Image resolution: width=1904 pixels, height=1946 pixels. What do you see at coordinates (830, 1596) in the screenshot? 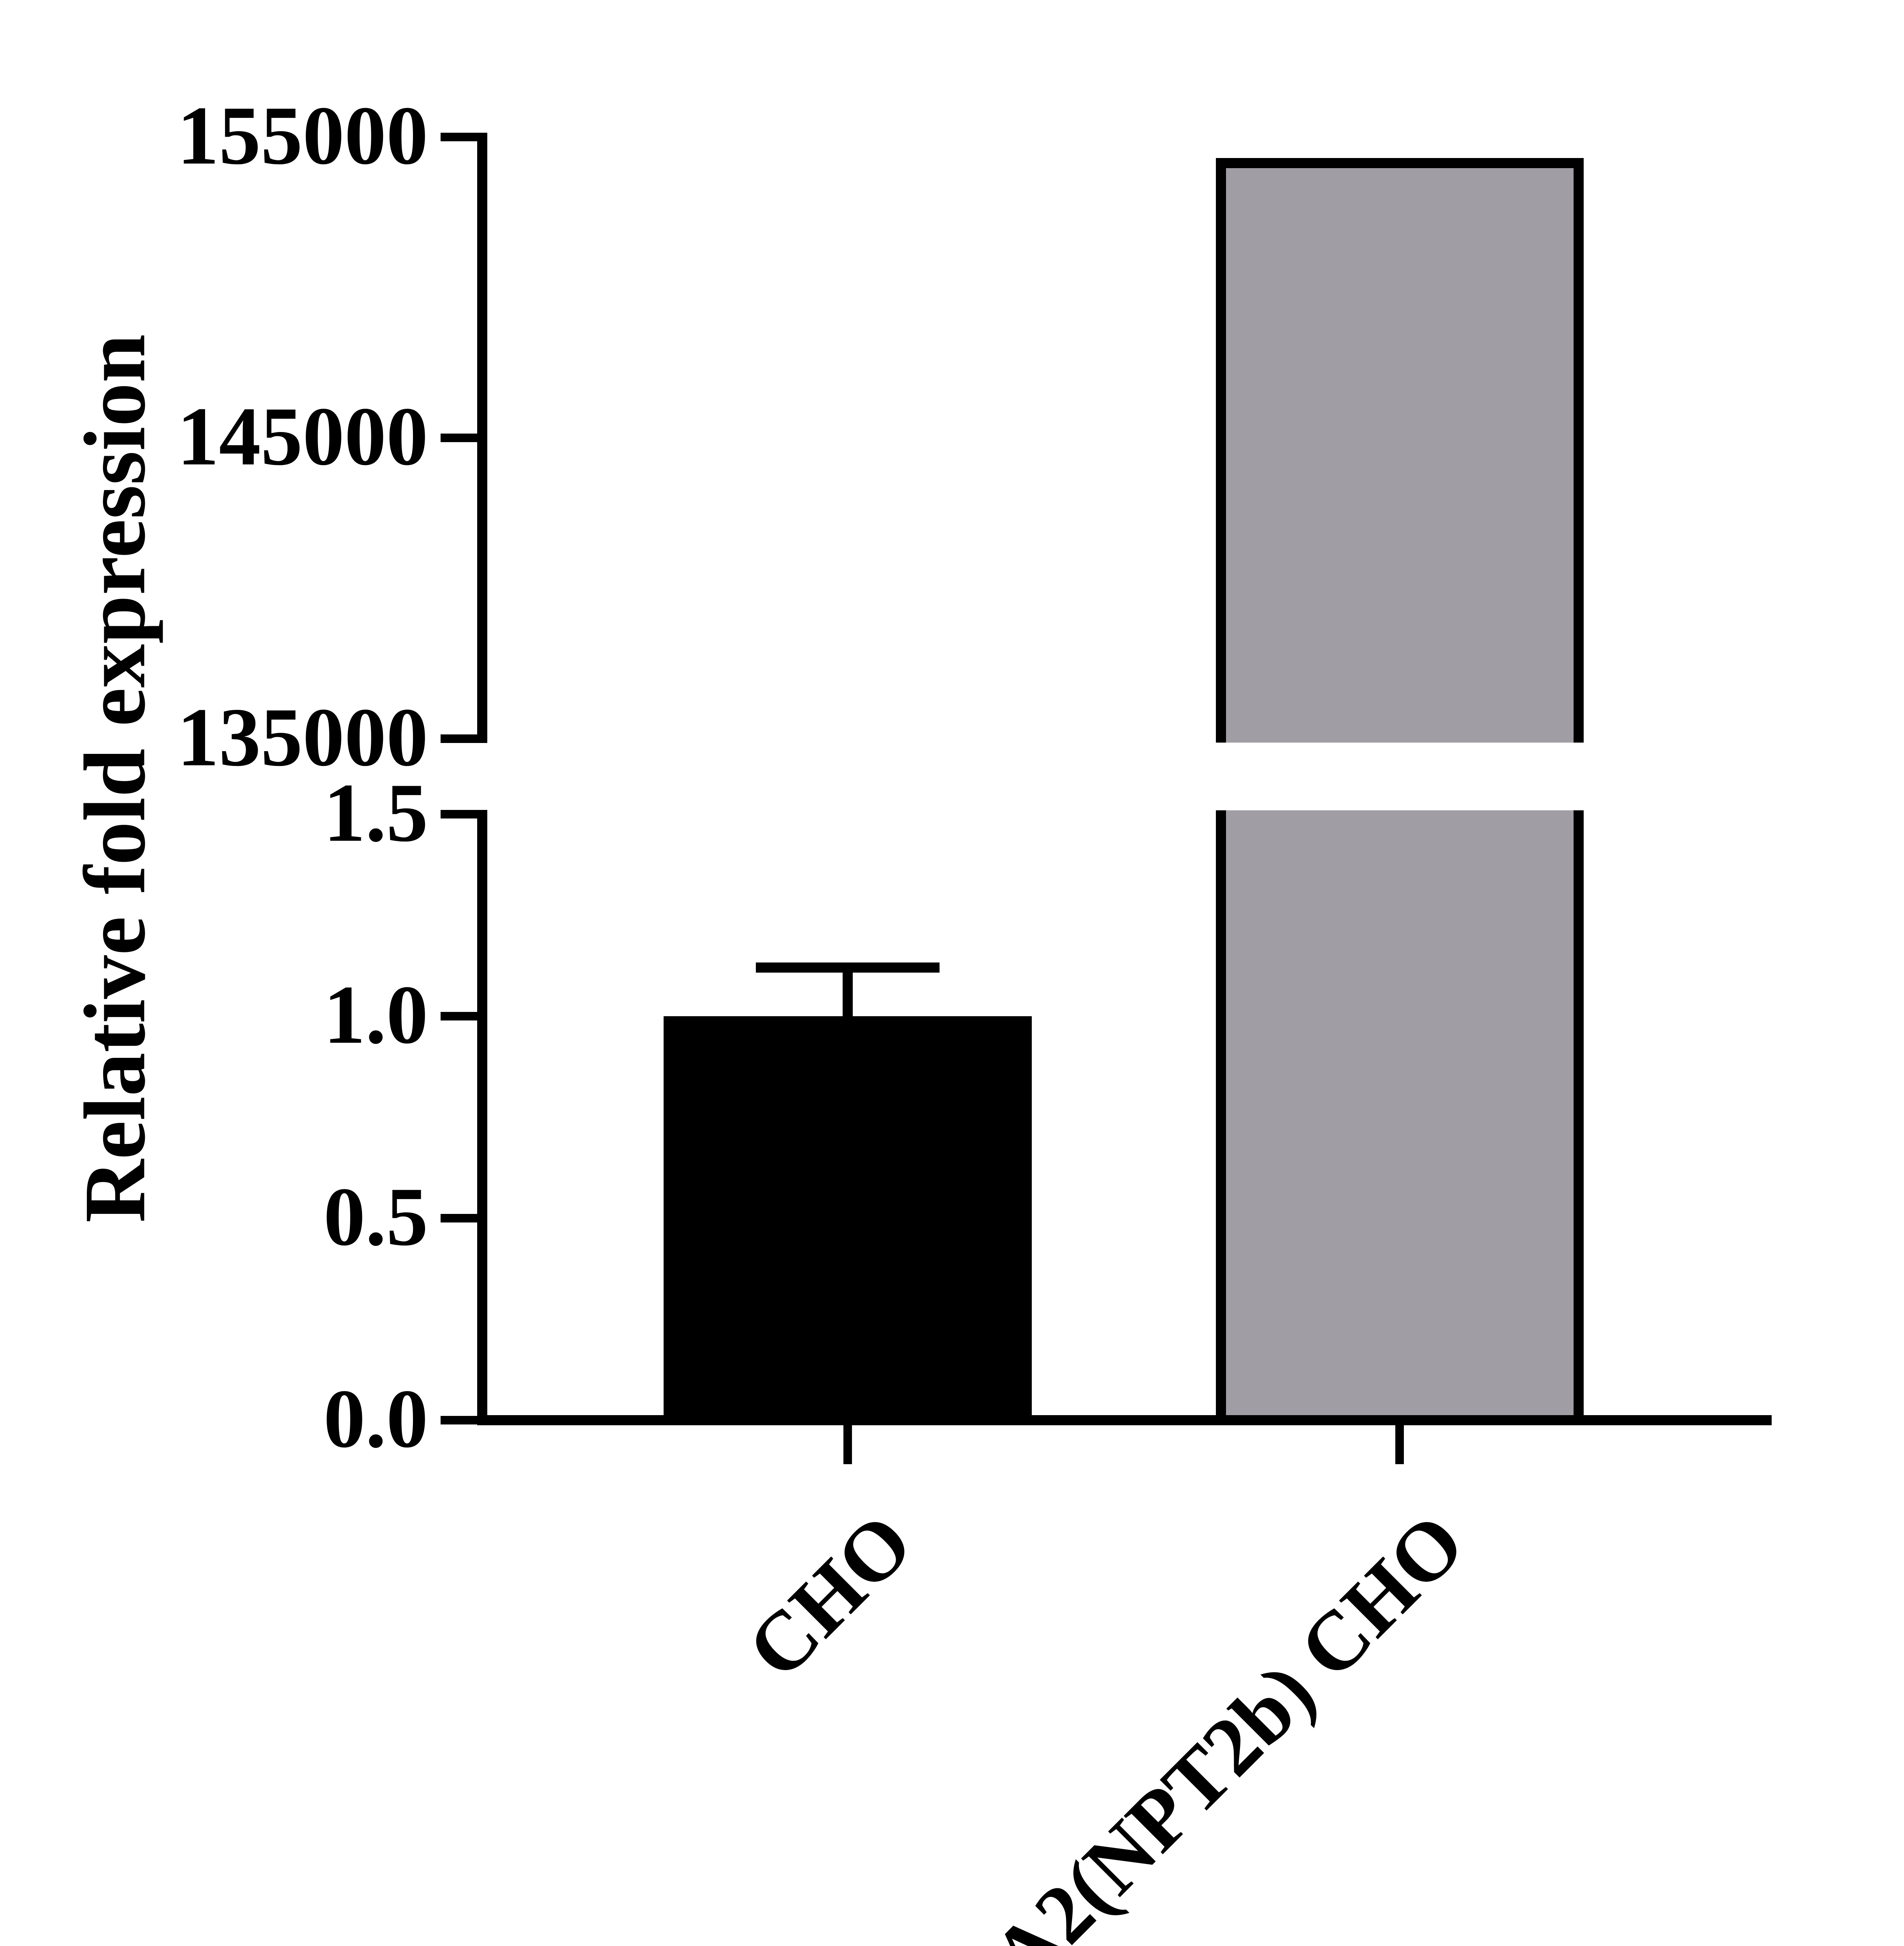
I see `x-category-label: CHO` at bounding box center [830, 1596].